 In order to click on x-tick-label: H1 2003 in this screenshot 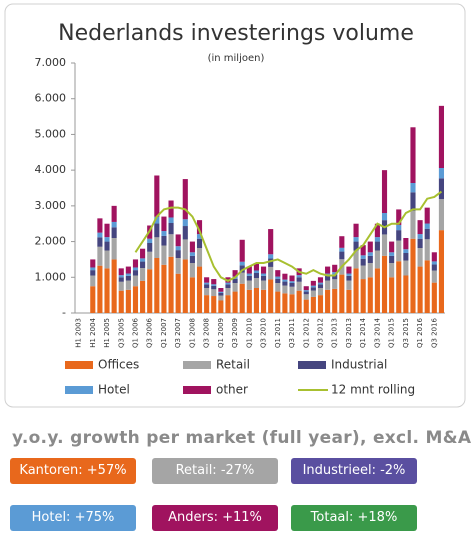, I will do `click(79, 333)`.